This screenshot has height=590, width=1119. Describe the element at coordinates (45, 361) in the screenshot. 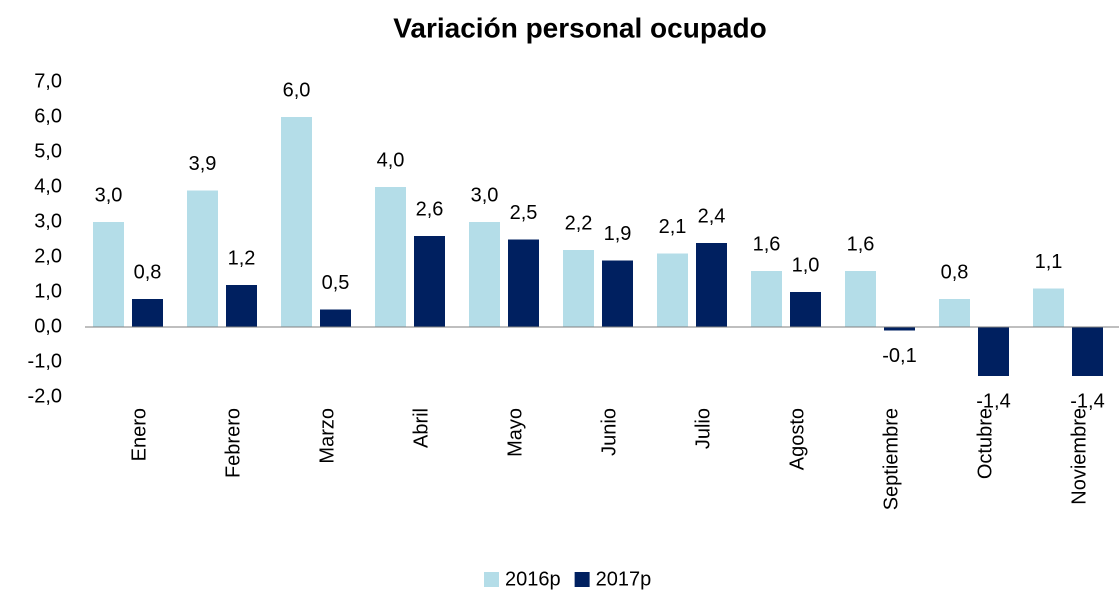

I see `y-tick-label: -1,0` at that location.